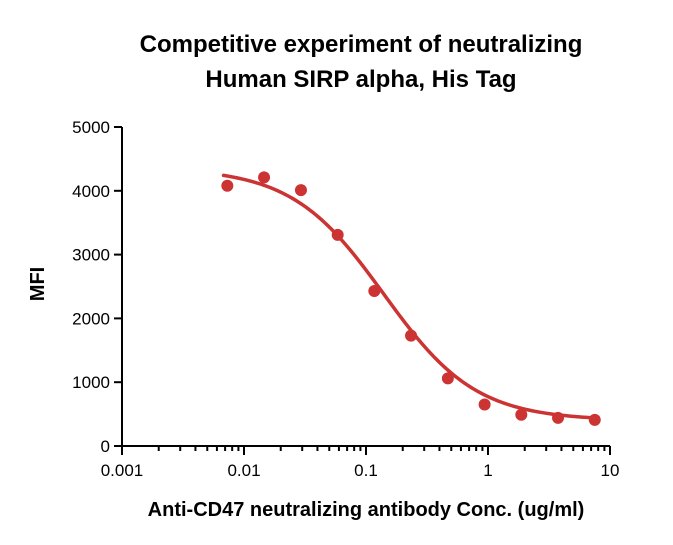  I want to click on chart-title-line-1: Competitive experiment of neutralizing, so click(361, 44).